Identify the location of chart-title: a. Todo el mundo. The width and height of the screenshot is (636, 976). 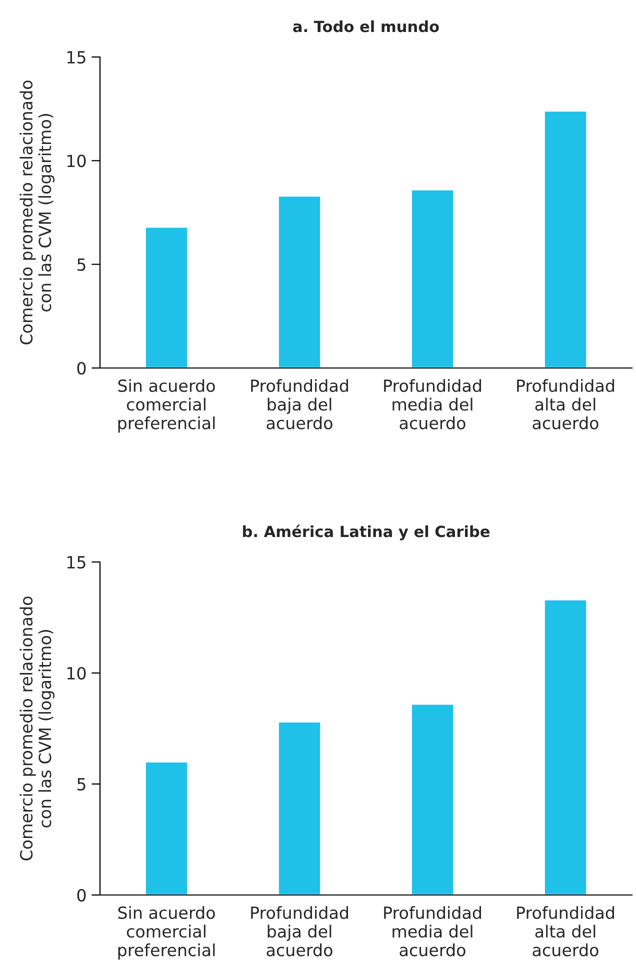
(366, 26).